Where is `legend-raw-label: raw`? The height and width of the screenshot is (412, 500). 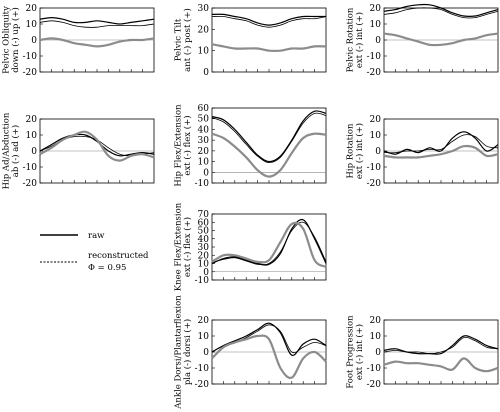
legend-raw-label: raw is located at coordinates (96, 236).